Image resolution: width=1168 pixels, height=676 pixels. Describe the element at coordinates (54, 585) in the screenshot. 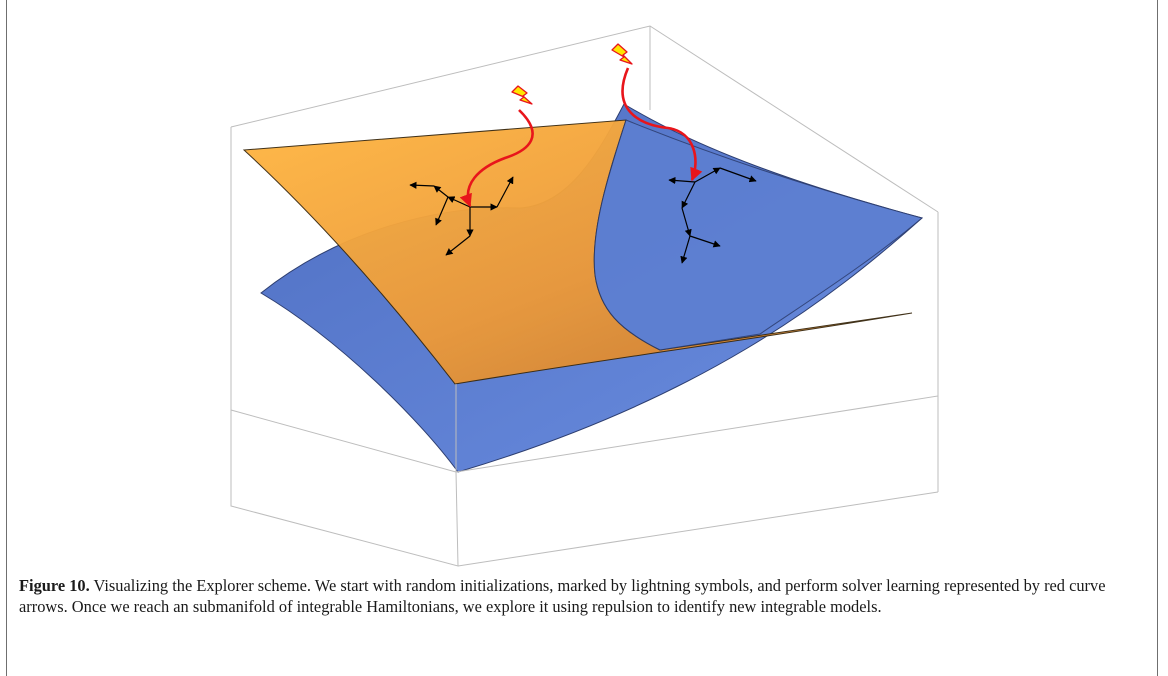

I see `caption-label: Figure 10.` at that location.